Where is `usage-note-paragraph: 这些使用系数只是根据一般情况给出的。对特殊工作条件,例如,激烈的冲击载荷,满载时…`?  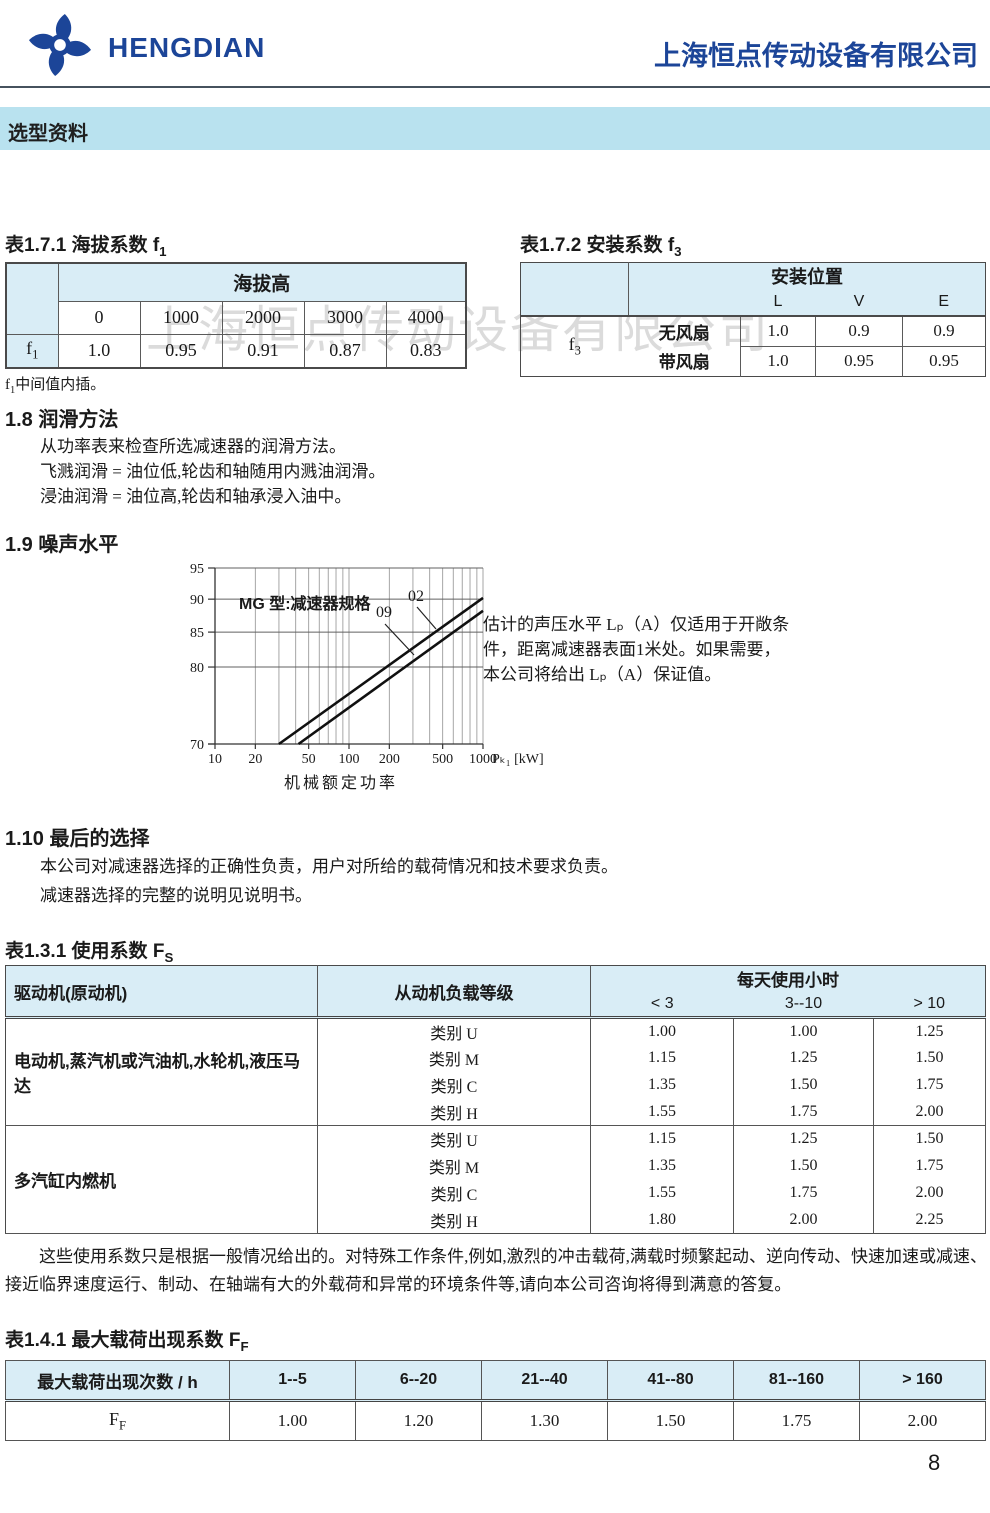
usage-note-paragraph: 这些使用系数只是根据一般情况给出的。对特殊工作条件,例如,激烈的冲击载荷,满载时… is located at coordinates (496, 1270).